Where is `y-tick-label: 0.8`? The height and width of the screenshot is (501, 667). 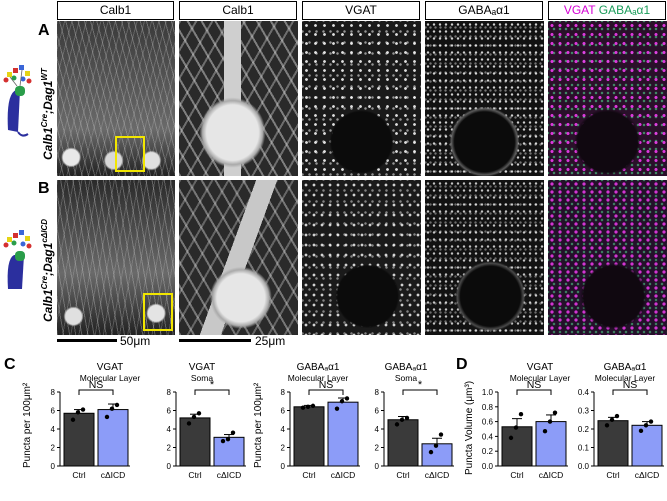
y-tick-label: 0.8 is located at coordinates (488, 407).